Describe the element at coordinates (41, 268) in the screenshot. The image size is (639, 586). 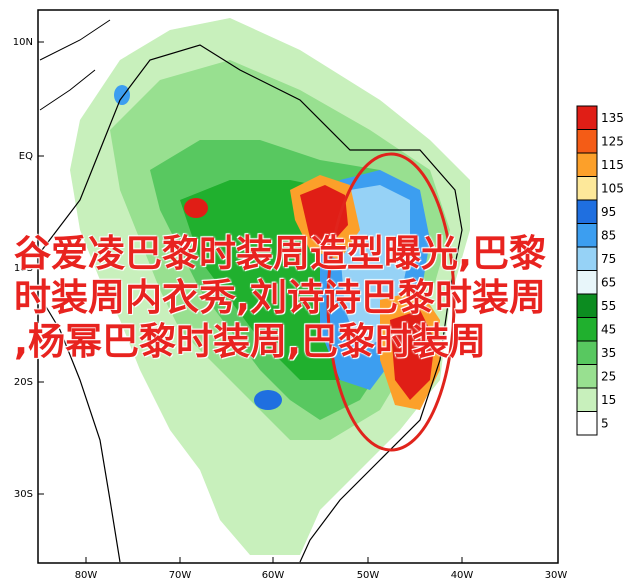
I see `lat-ticks` at that location.